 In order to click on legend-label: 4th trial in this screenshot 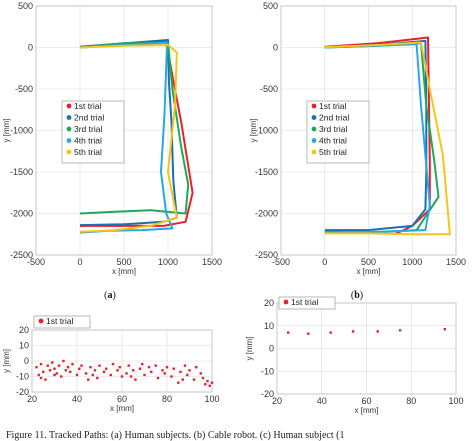, I will do `click(88, 141)`.